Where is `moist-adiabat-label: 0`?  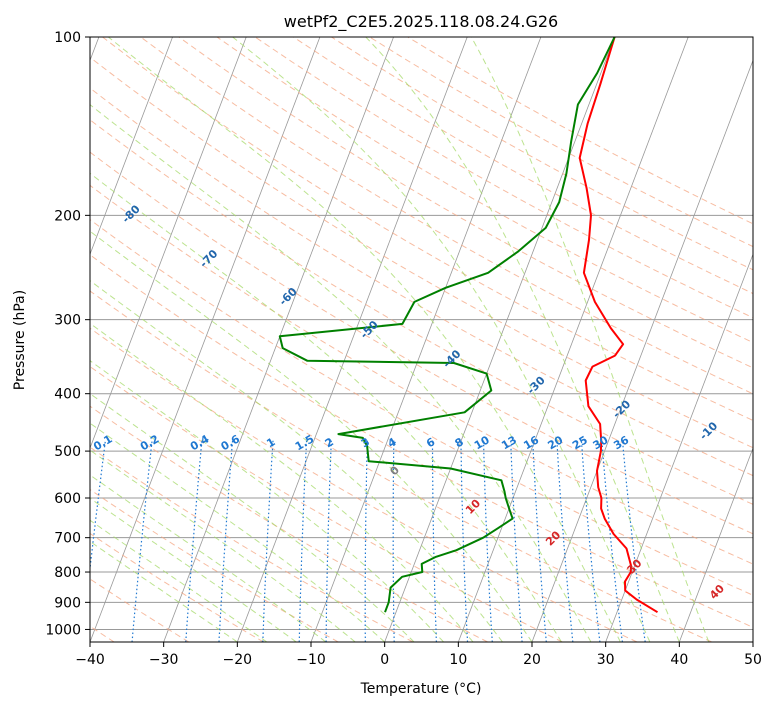
moist-adiabat-label: 0 is located at coordinates (394, 470).